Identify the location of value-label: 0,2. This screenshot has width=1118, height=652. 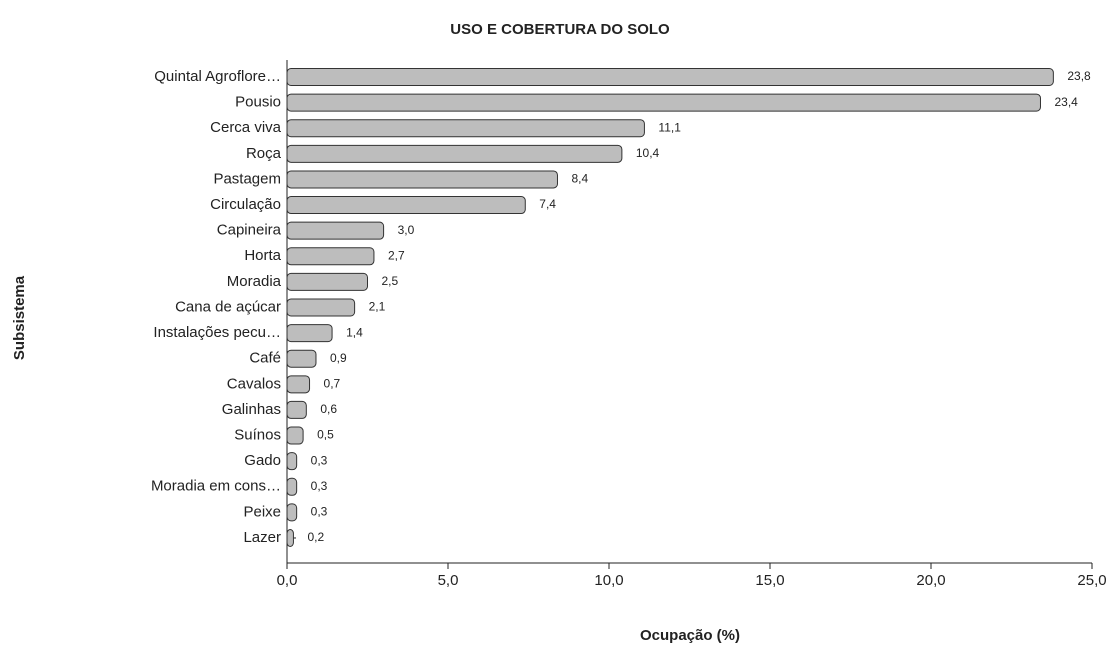
(315, 537).